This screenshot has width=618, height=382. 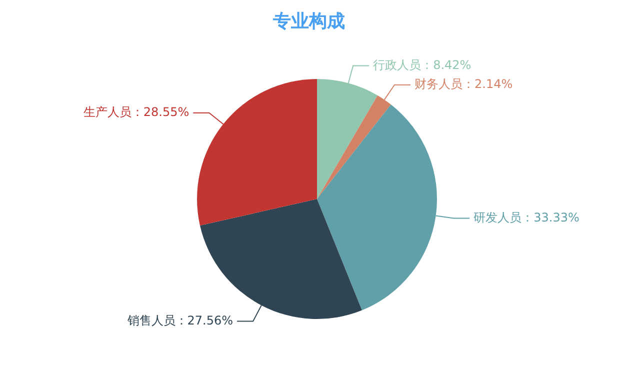 I want to click on slice-label: 销售人员, so click(x=151, y=320).